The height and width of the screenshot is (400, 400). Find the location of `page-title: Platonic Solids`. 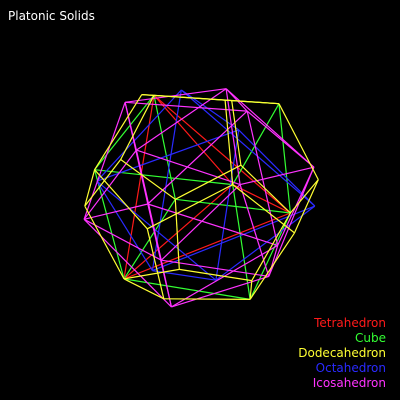

page-title: Platonic Solids is located at coordinates (51, 16).